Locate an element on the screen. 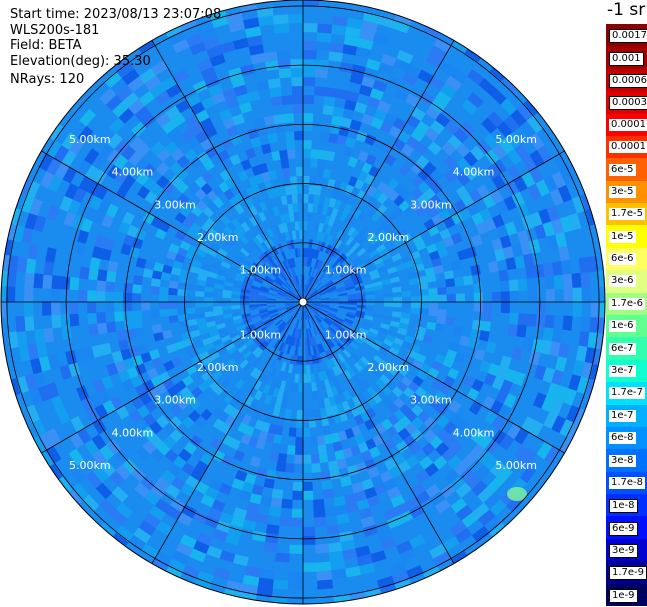  colorbar-tick-label: 6e-8 is located at coordinates (622, 438).